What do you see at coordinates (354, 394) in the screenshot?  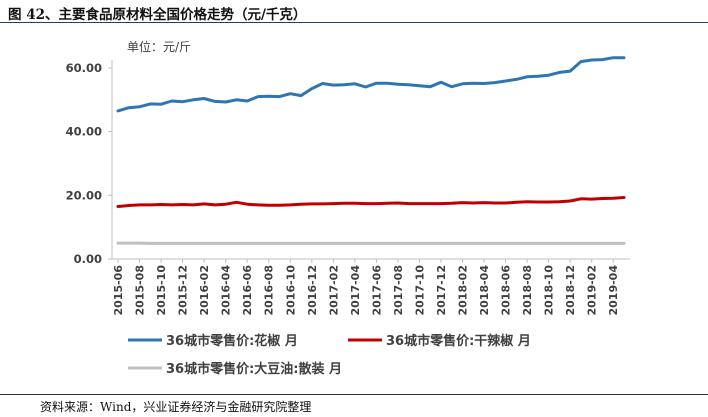 I see `source-rule` at bounding box center [354, 394].